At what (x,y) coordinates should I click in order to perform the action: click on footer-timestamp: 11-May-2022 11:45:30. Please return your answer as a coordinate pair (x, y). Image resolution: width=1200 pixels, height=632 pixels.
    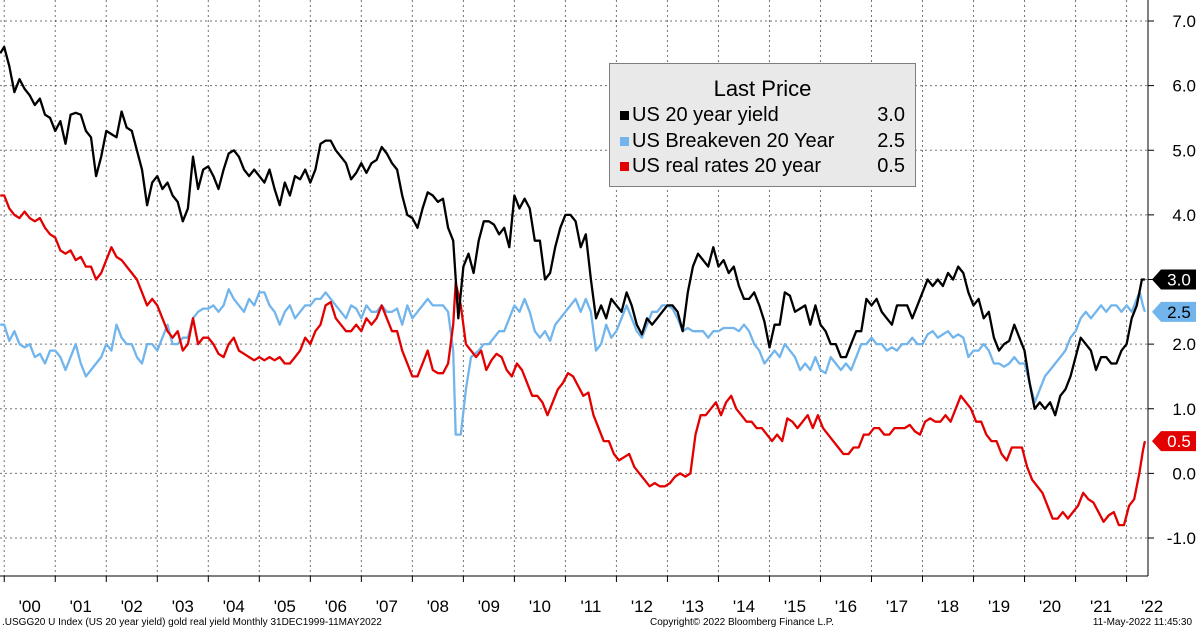
    Looking at the image, I should click on (1142, 622).